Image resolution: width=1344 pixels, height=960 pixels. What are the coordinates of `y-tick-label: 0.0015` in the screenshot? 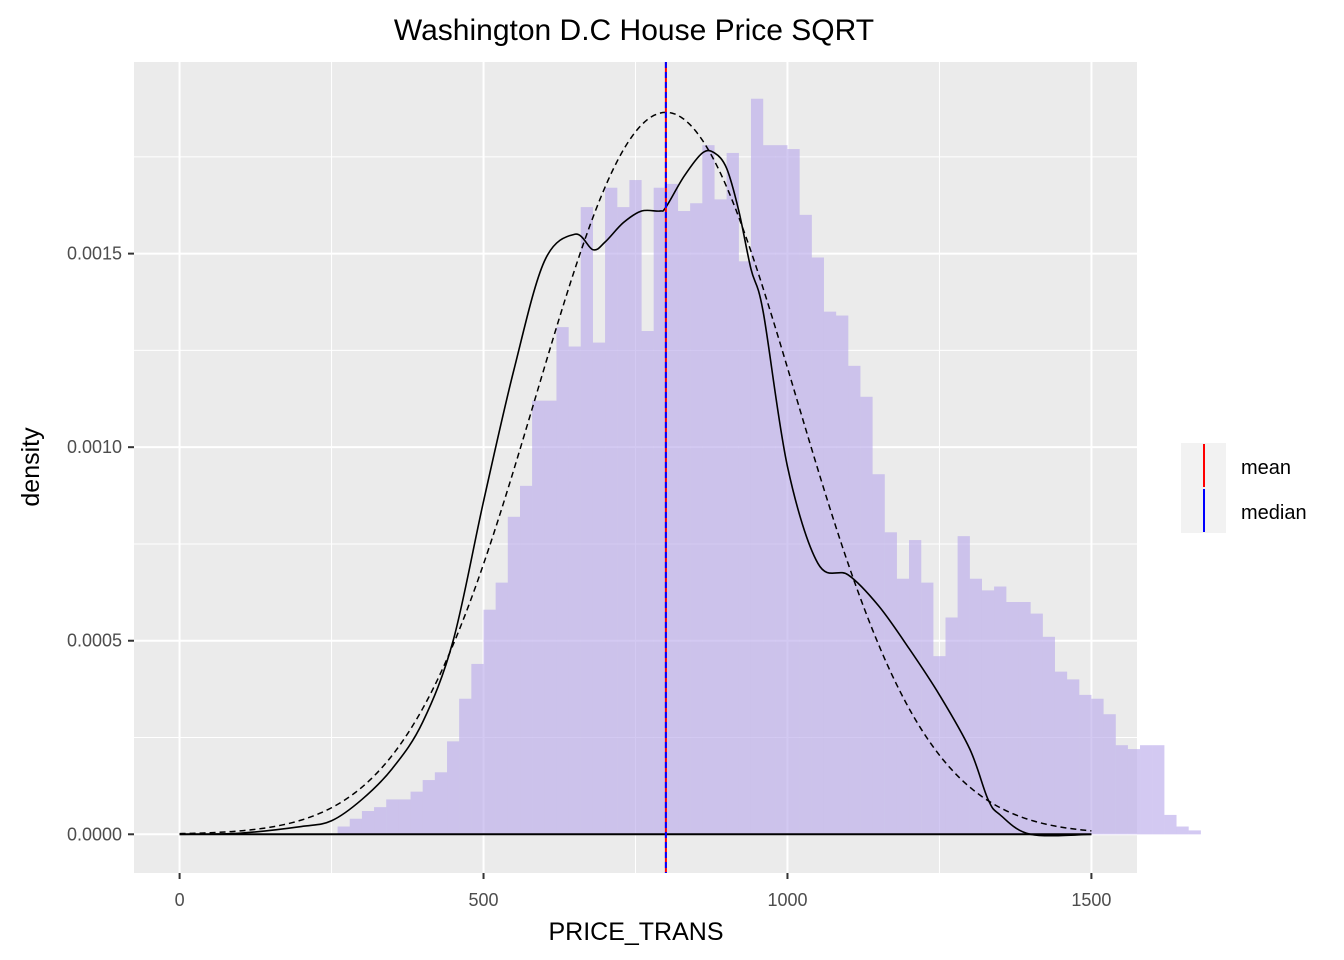 It's located at (94, 254).